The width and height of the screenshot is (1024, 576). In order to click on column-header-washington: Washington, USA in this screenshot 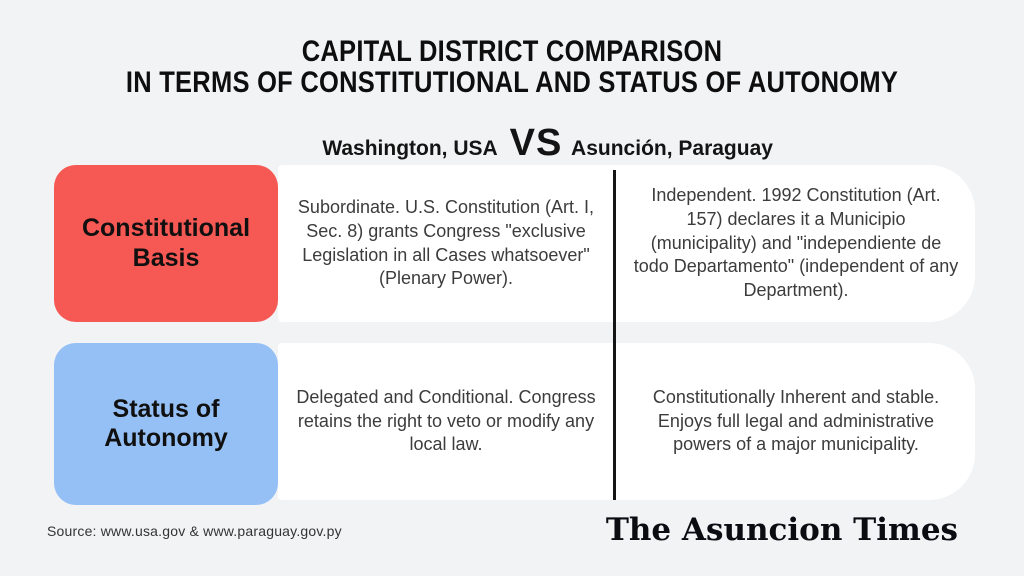, I will do `click(410, 148)`.